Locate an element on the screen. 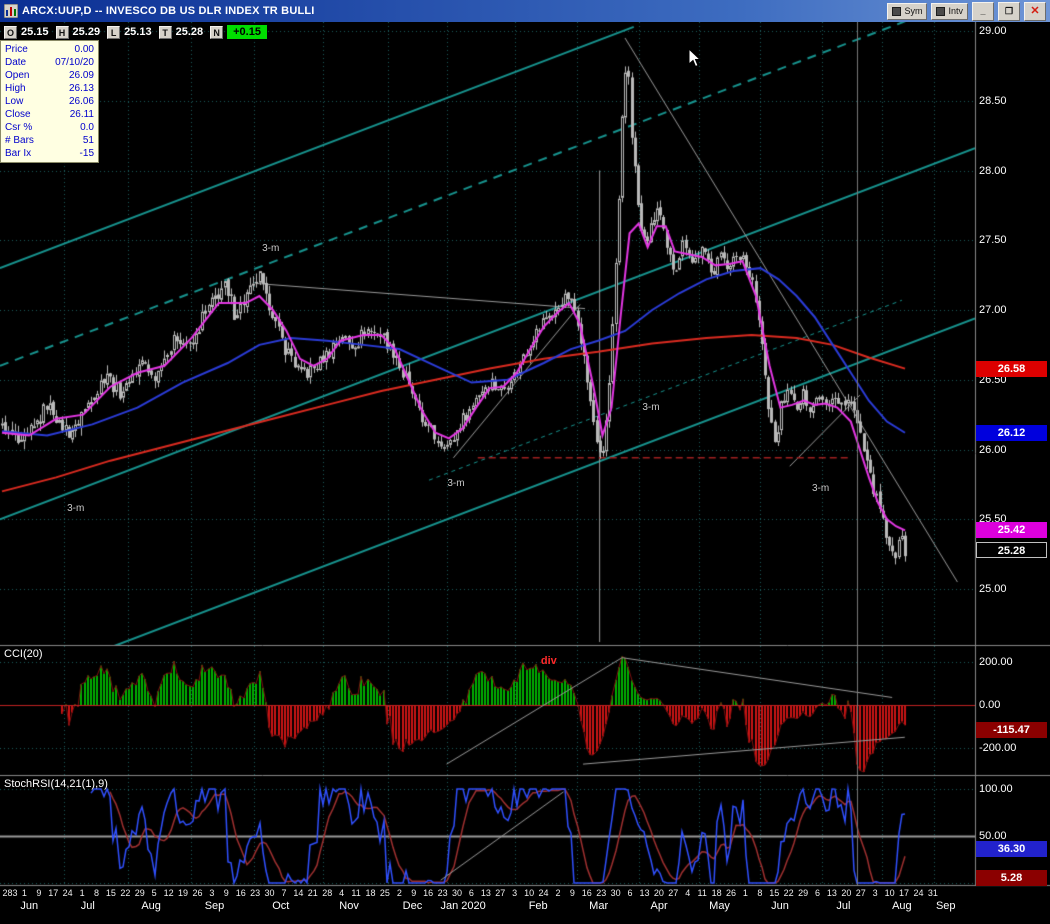 The width and height of the screenshot is (1050, 924). interval-button-label: Intv is located at coordinates (955, 10).